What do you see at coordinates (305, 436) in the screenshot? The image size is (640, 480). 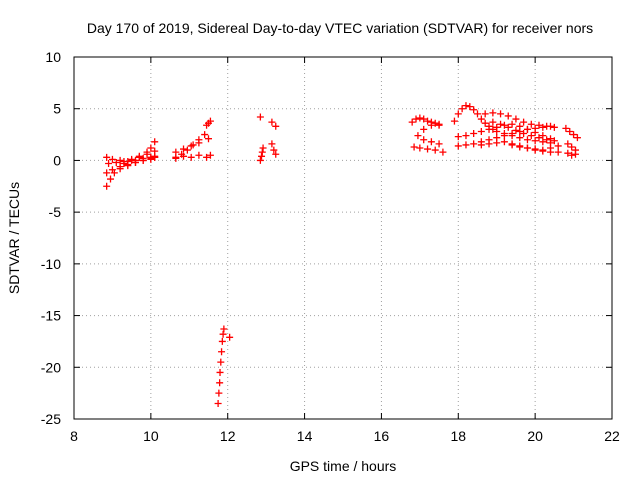 I see `x-tick-label: 14` at bounding box center [305, 436].